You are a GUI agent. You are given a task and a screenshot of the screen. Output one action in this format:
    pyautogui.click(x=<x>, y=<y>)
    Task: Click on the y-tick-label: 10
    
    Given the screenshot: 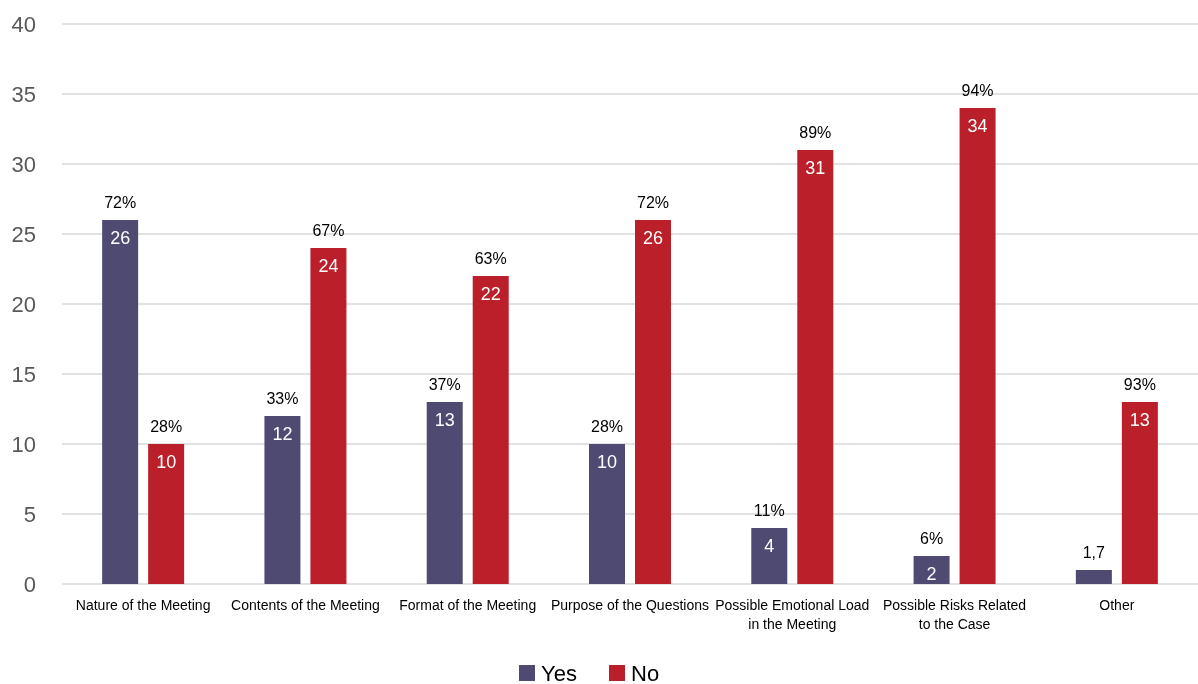 What is the action you would take?
    pyautogui.click(x=23, y=444)
    